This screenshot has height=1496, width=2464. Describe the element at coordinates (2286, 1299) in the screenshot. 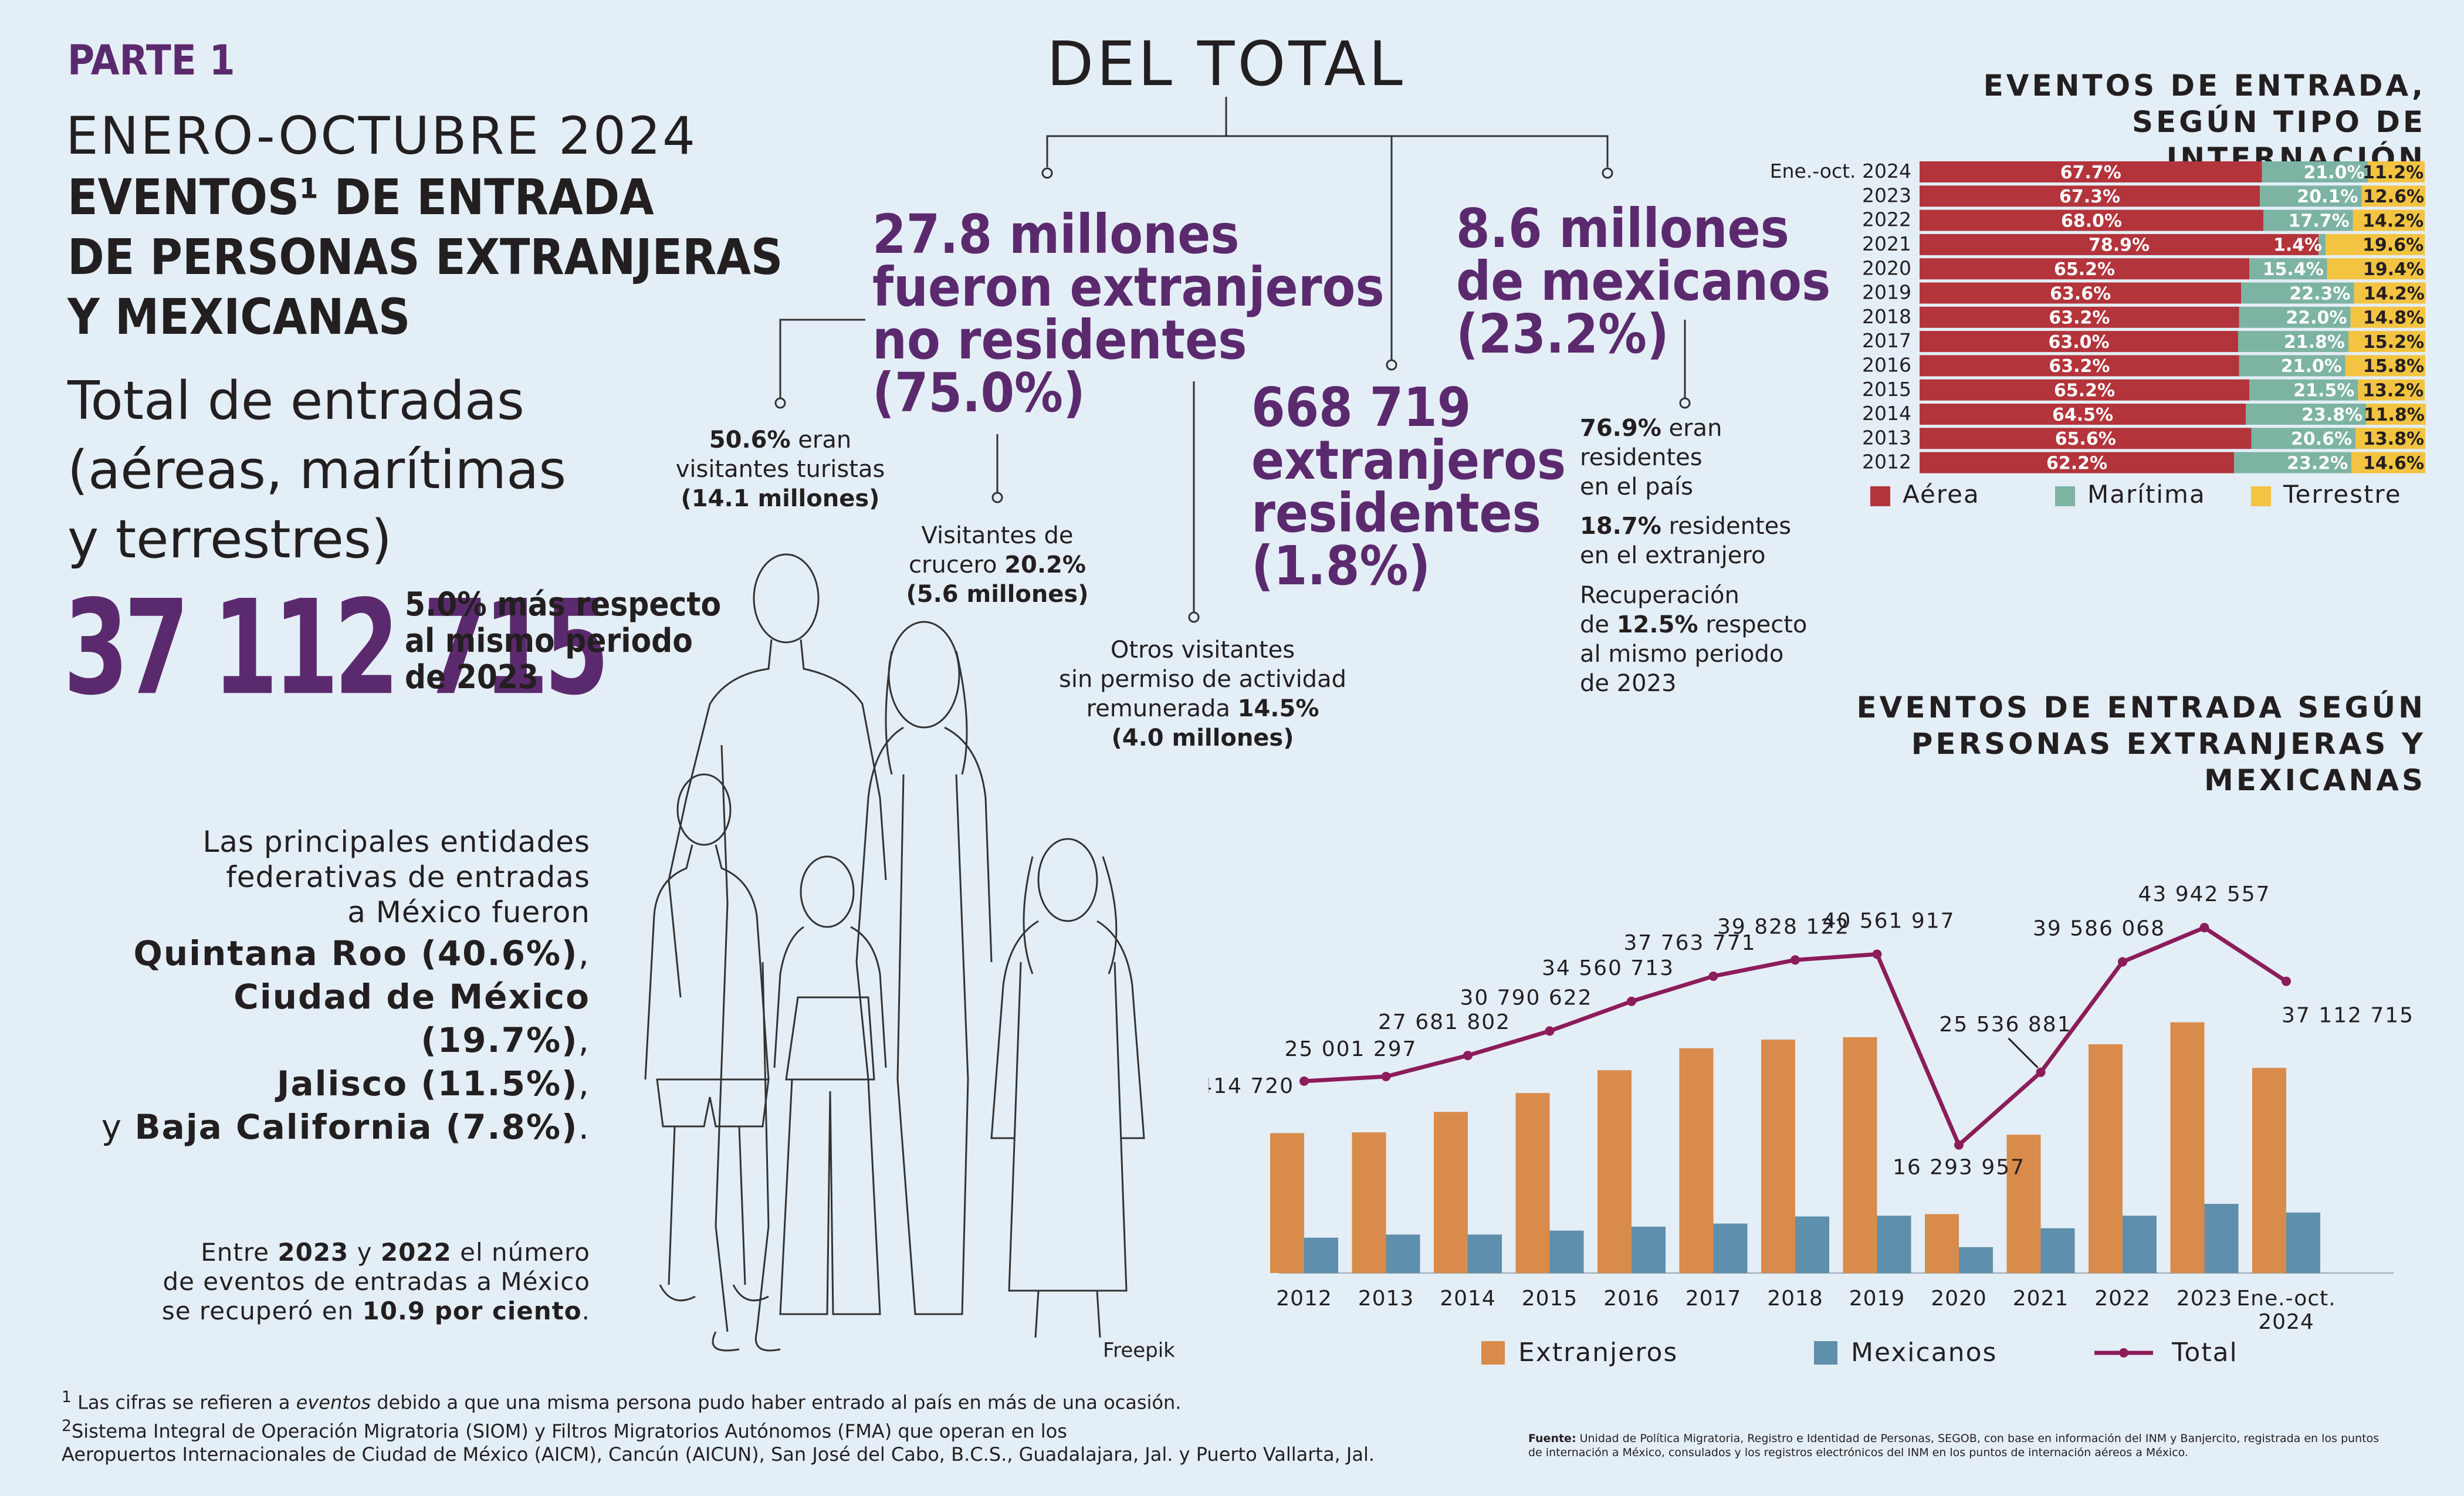

I see `x-tick-label: Ene.-oct.` at that location.